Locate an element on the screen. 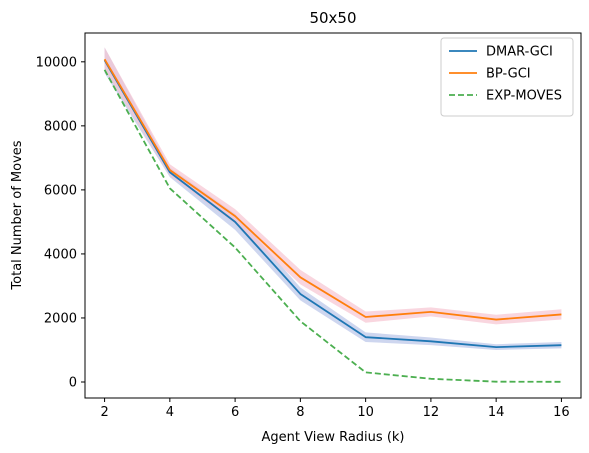 The height and width of the screenshot is (453, 589). legend-label: EXP-MOVES is located at coordinates (524, 96).